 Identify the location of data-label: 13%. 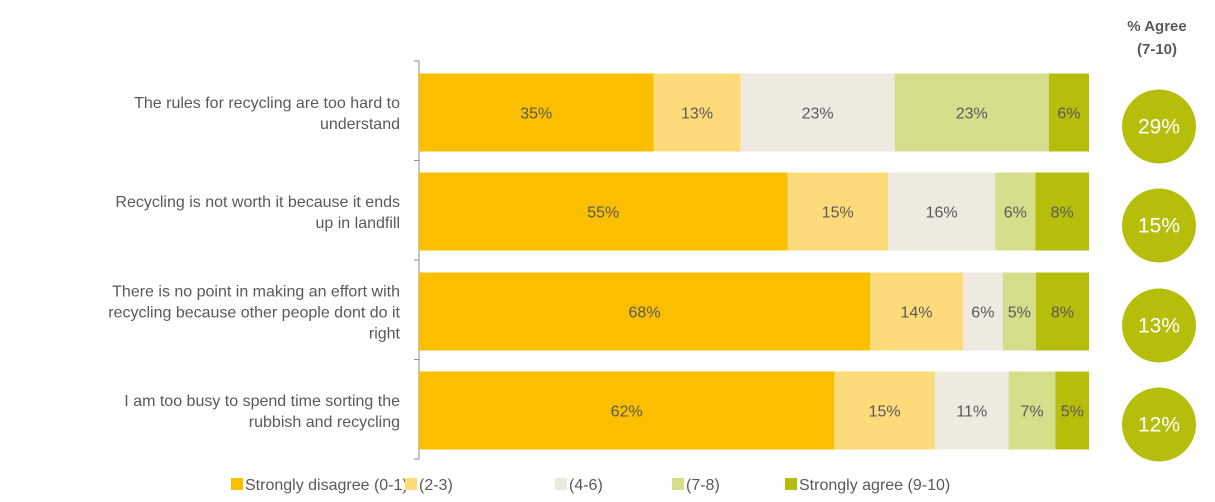
(697, 114).